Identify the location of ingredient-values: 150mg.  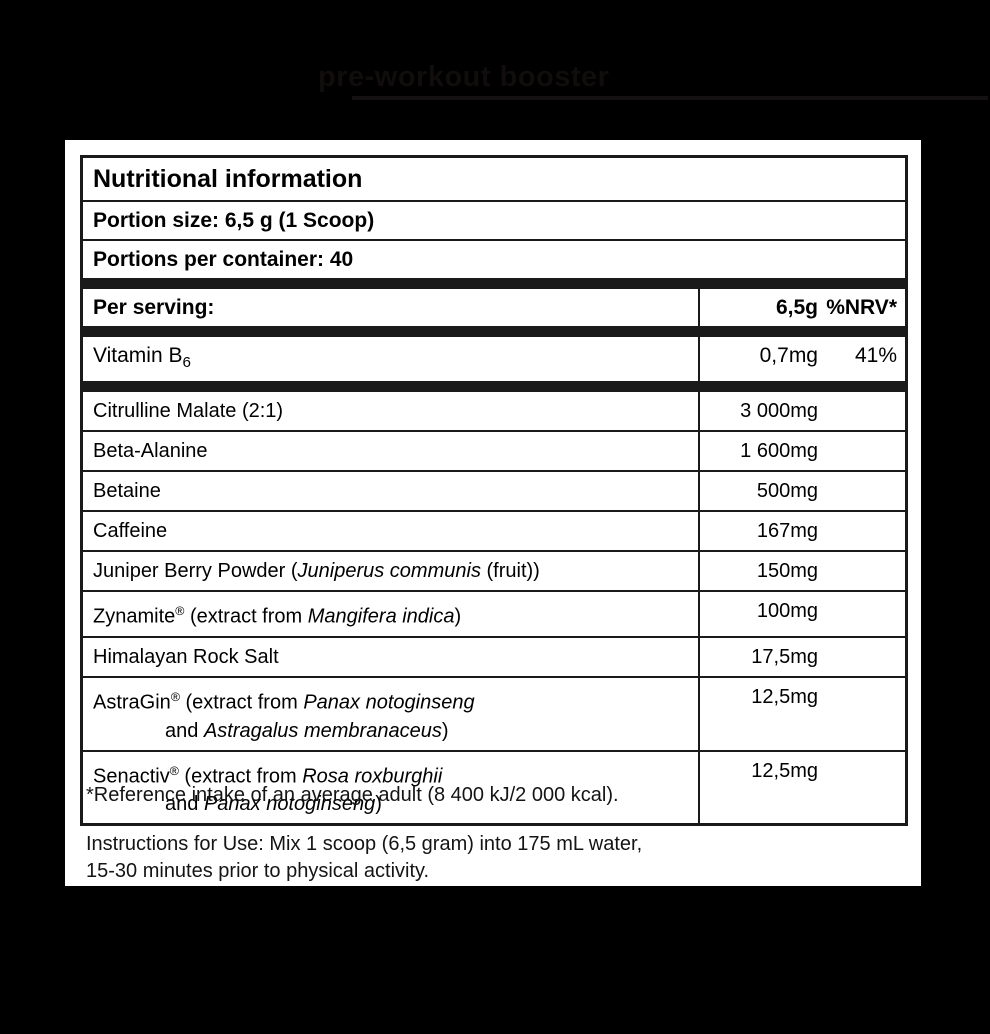
(801, 571).